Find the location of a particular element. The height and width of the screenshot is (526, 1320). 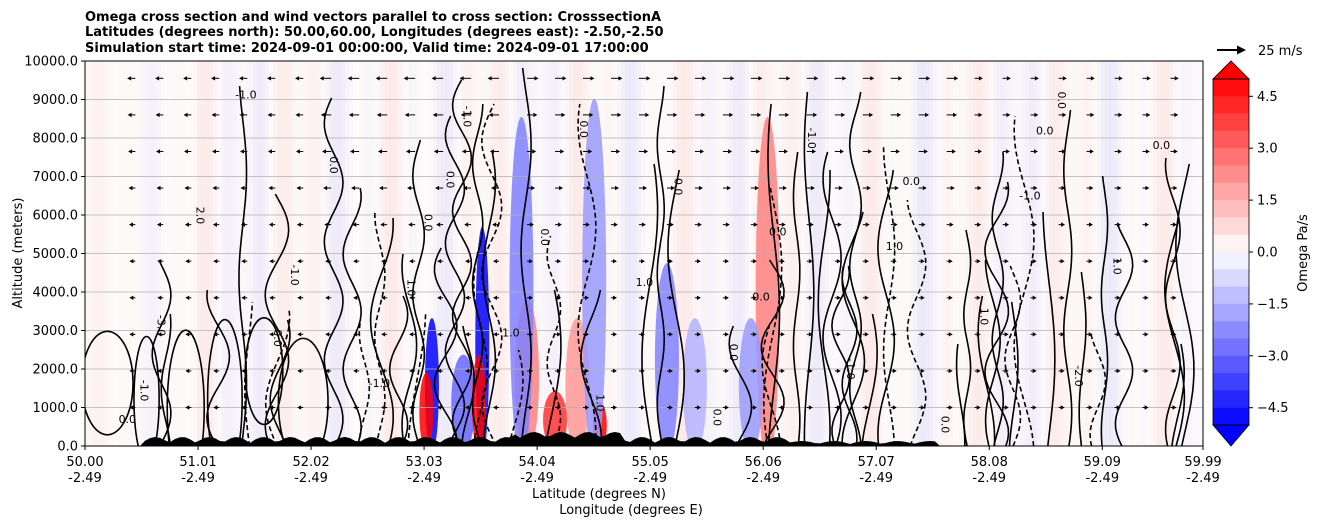

colorbar-label: Omega Pa/s is located at coordinates (1303, 253).